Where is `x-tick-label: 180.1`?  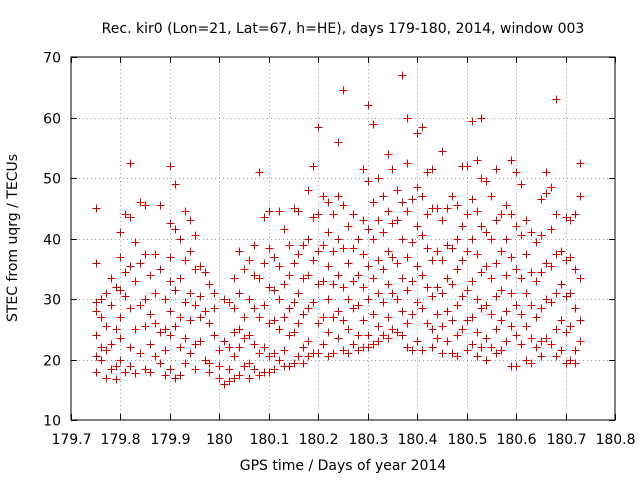 x-tick-label: 180.1 is located at coordinates (269, 440).